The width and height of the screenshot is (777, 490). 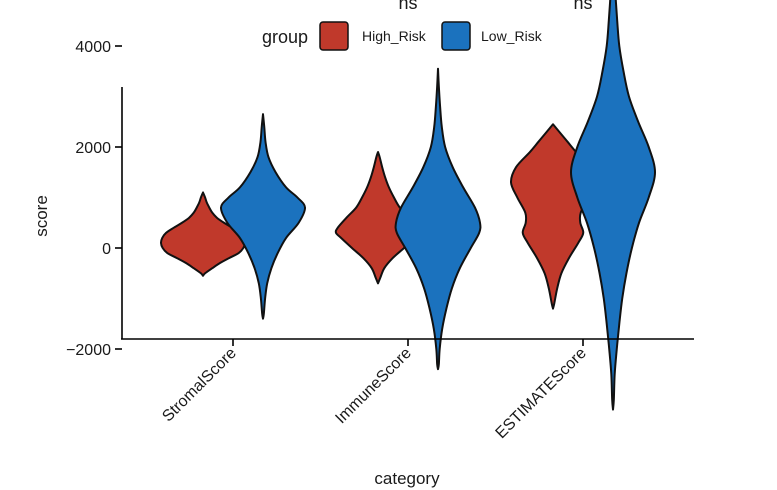 I want to click on y-axis-title: score, so click(x=41, y=216).